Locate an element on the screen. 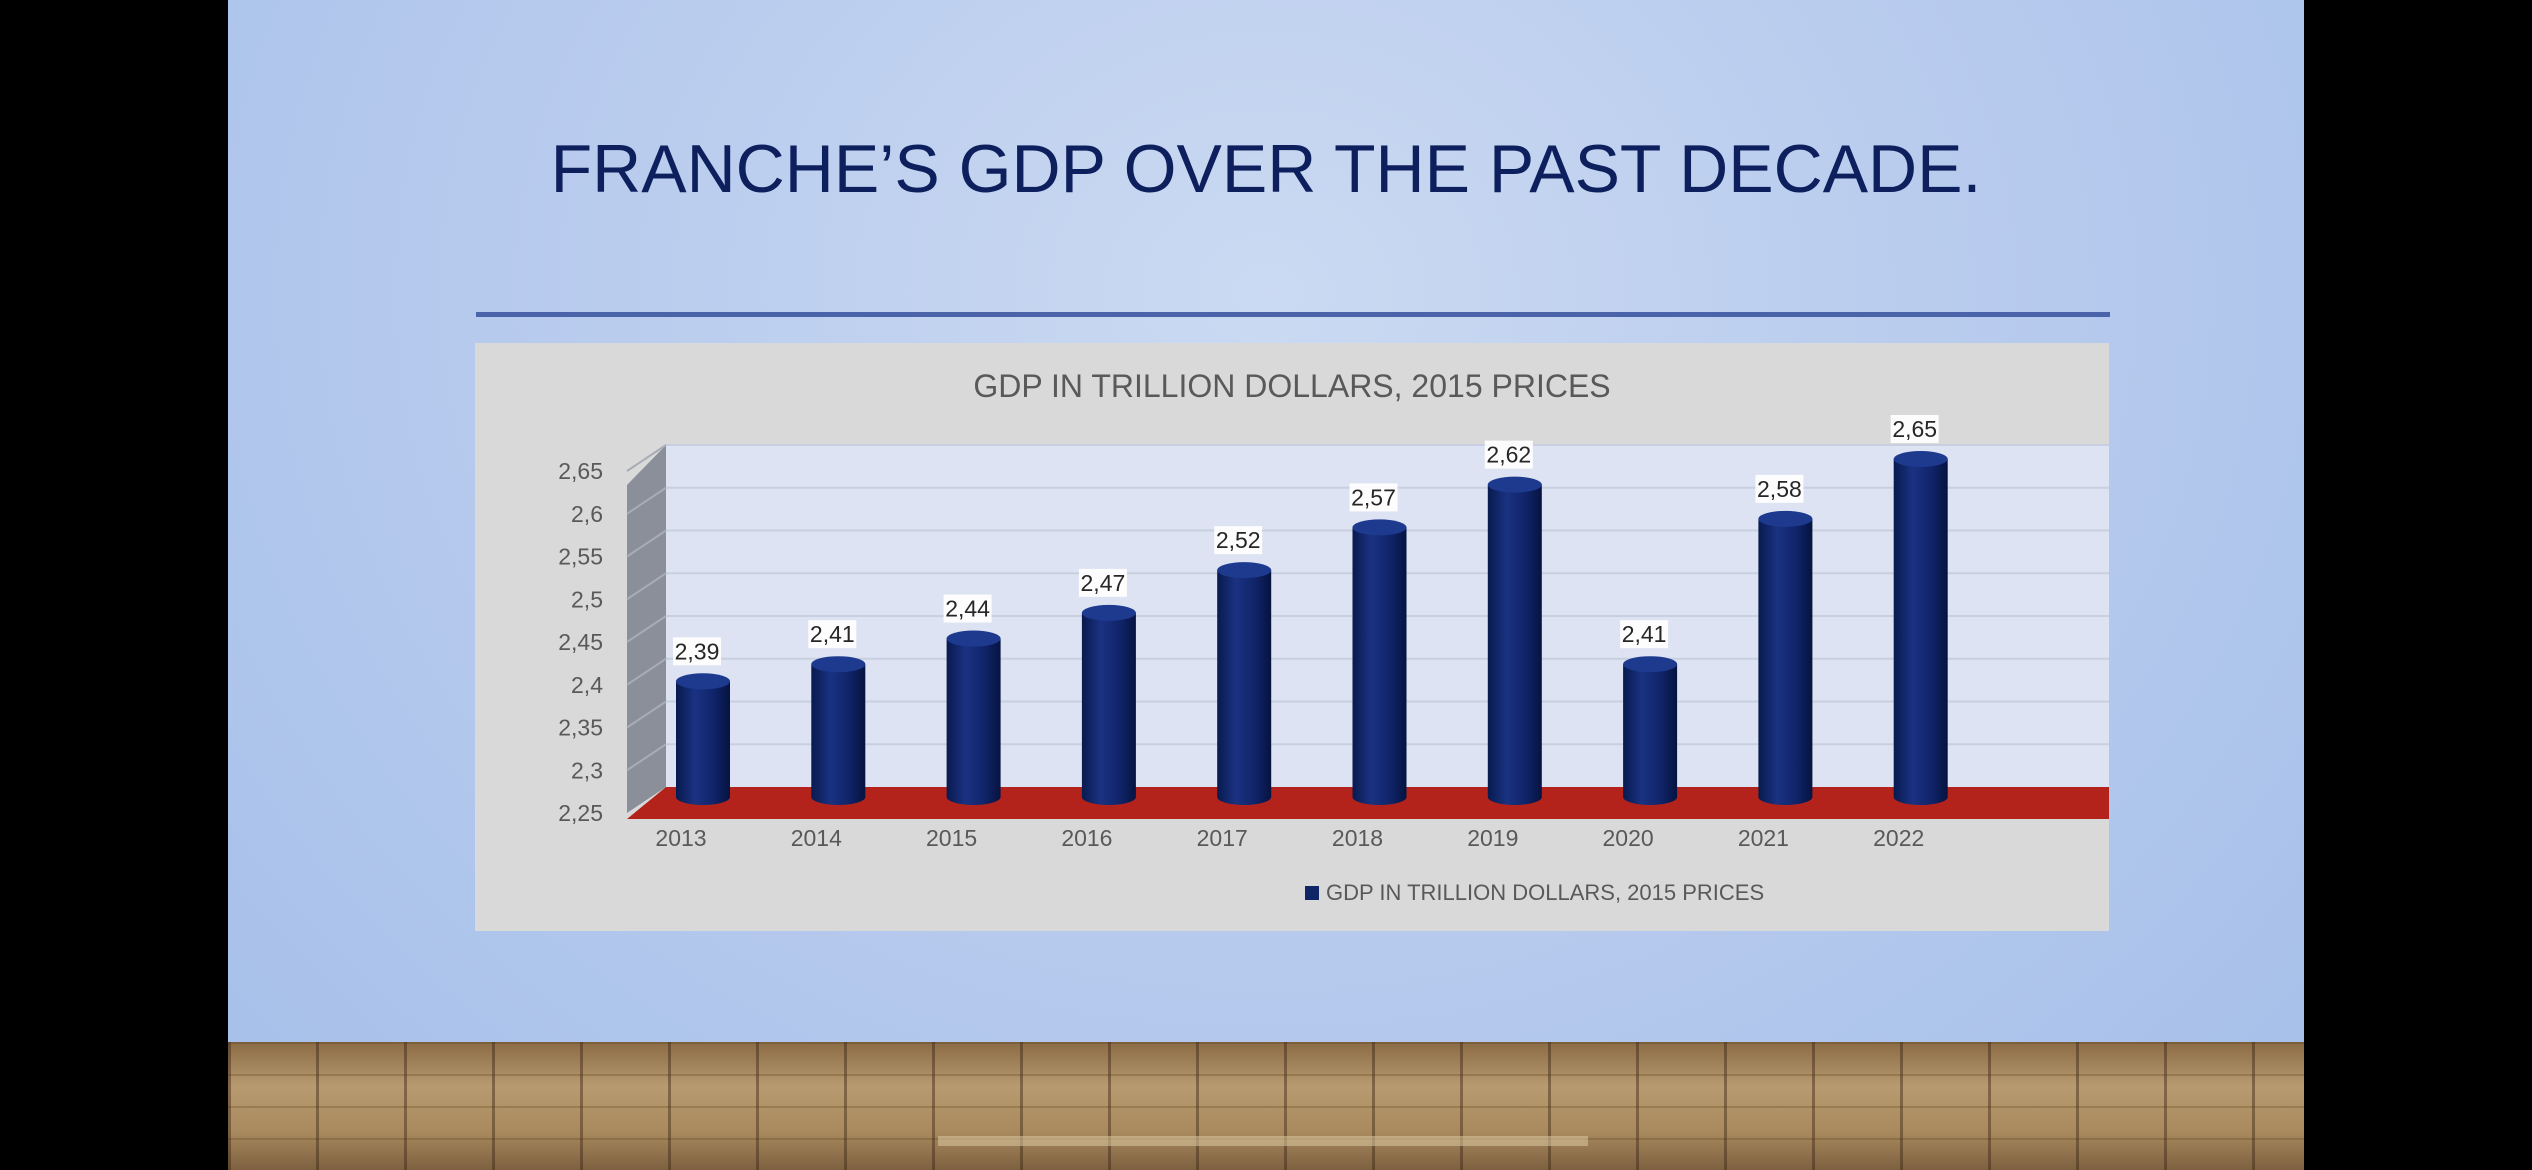  x-tick-label: 2019 is located at coordinates (1492, 838).